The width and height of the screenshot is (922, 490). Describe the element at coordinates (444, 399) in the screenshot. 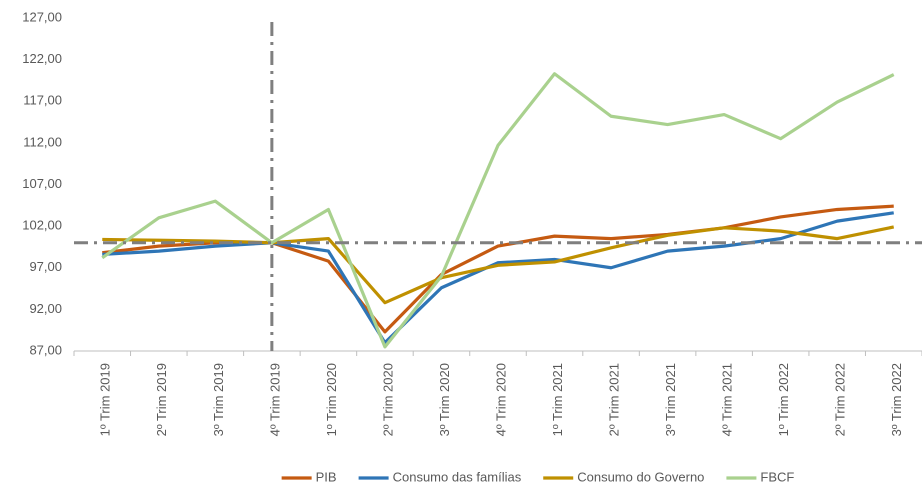

I see `x-tick-label: 3º Trim 2020` at that location.